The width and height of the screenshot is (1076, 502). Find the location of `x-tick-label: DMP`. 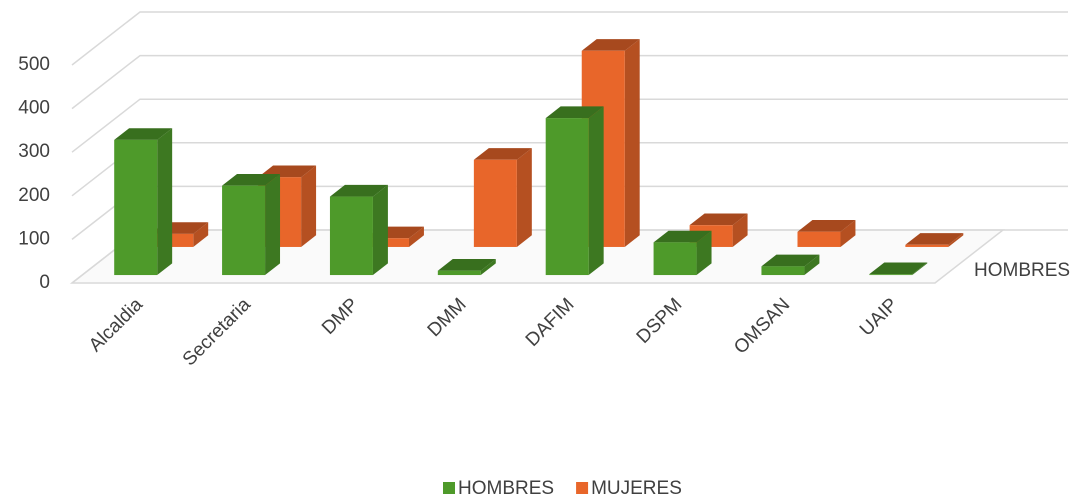

x-tick-label: DMP is located at coordinates (340, 316).